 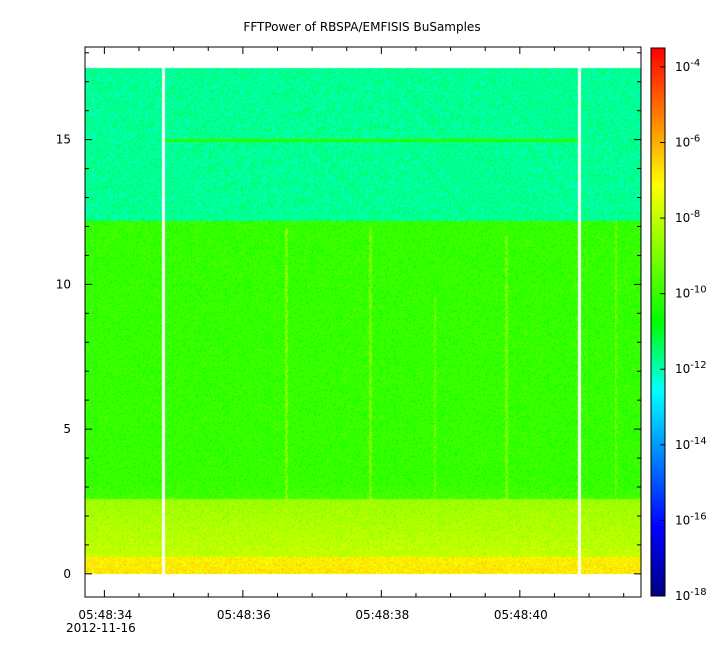 I want to click on y-tick-label: 15, so click(x=63, y=140).